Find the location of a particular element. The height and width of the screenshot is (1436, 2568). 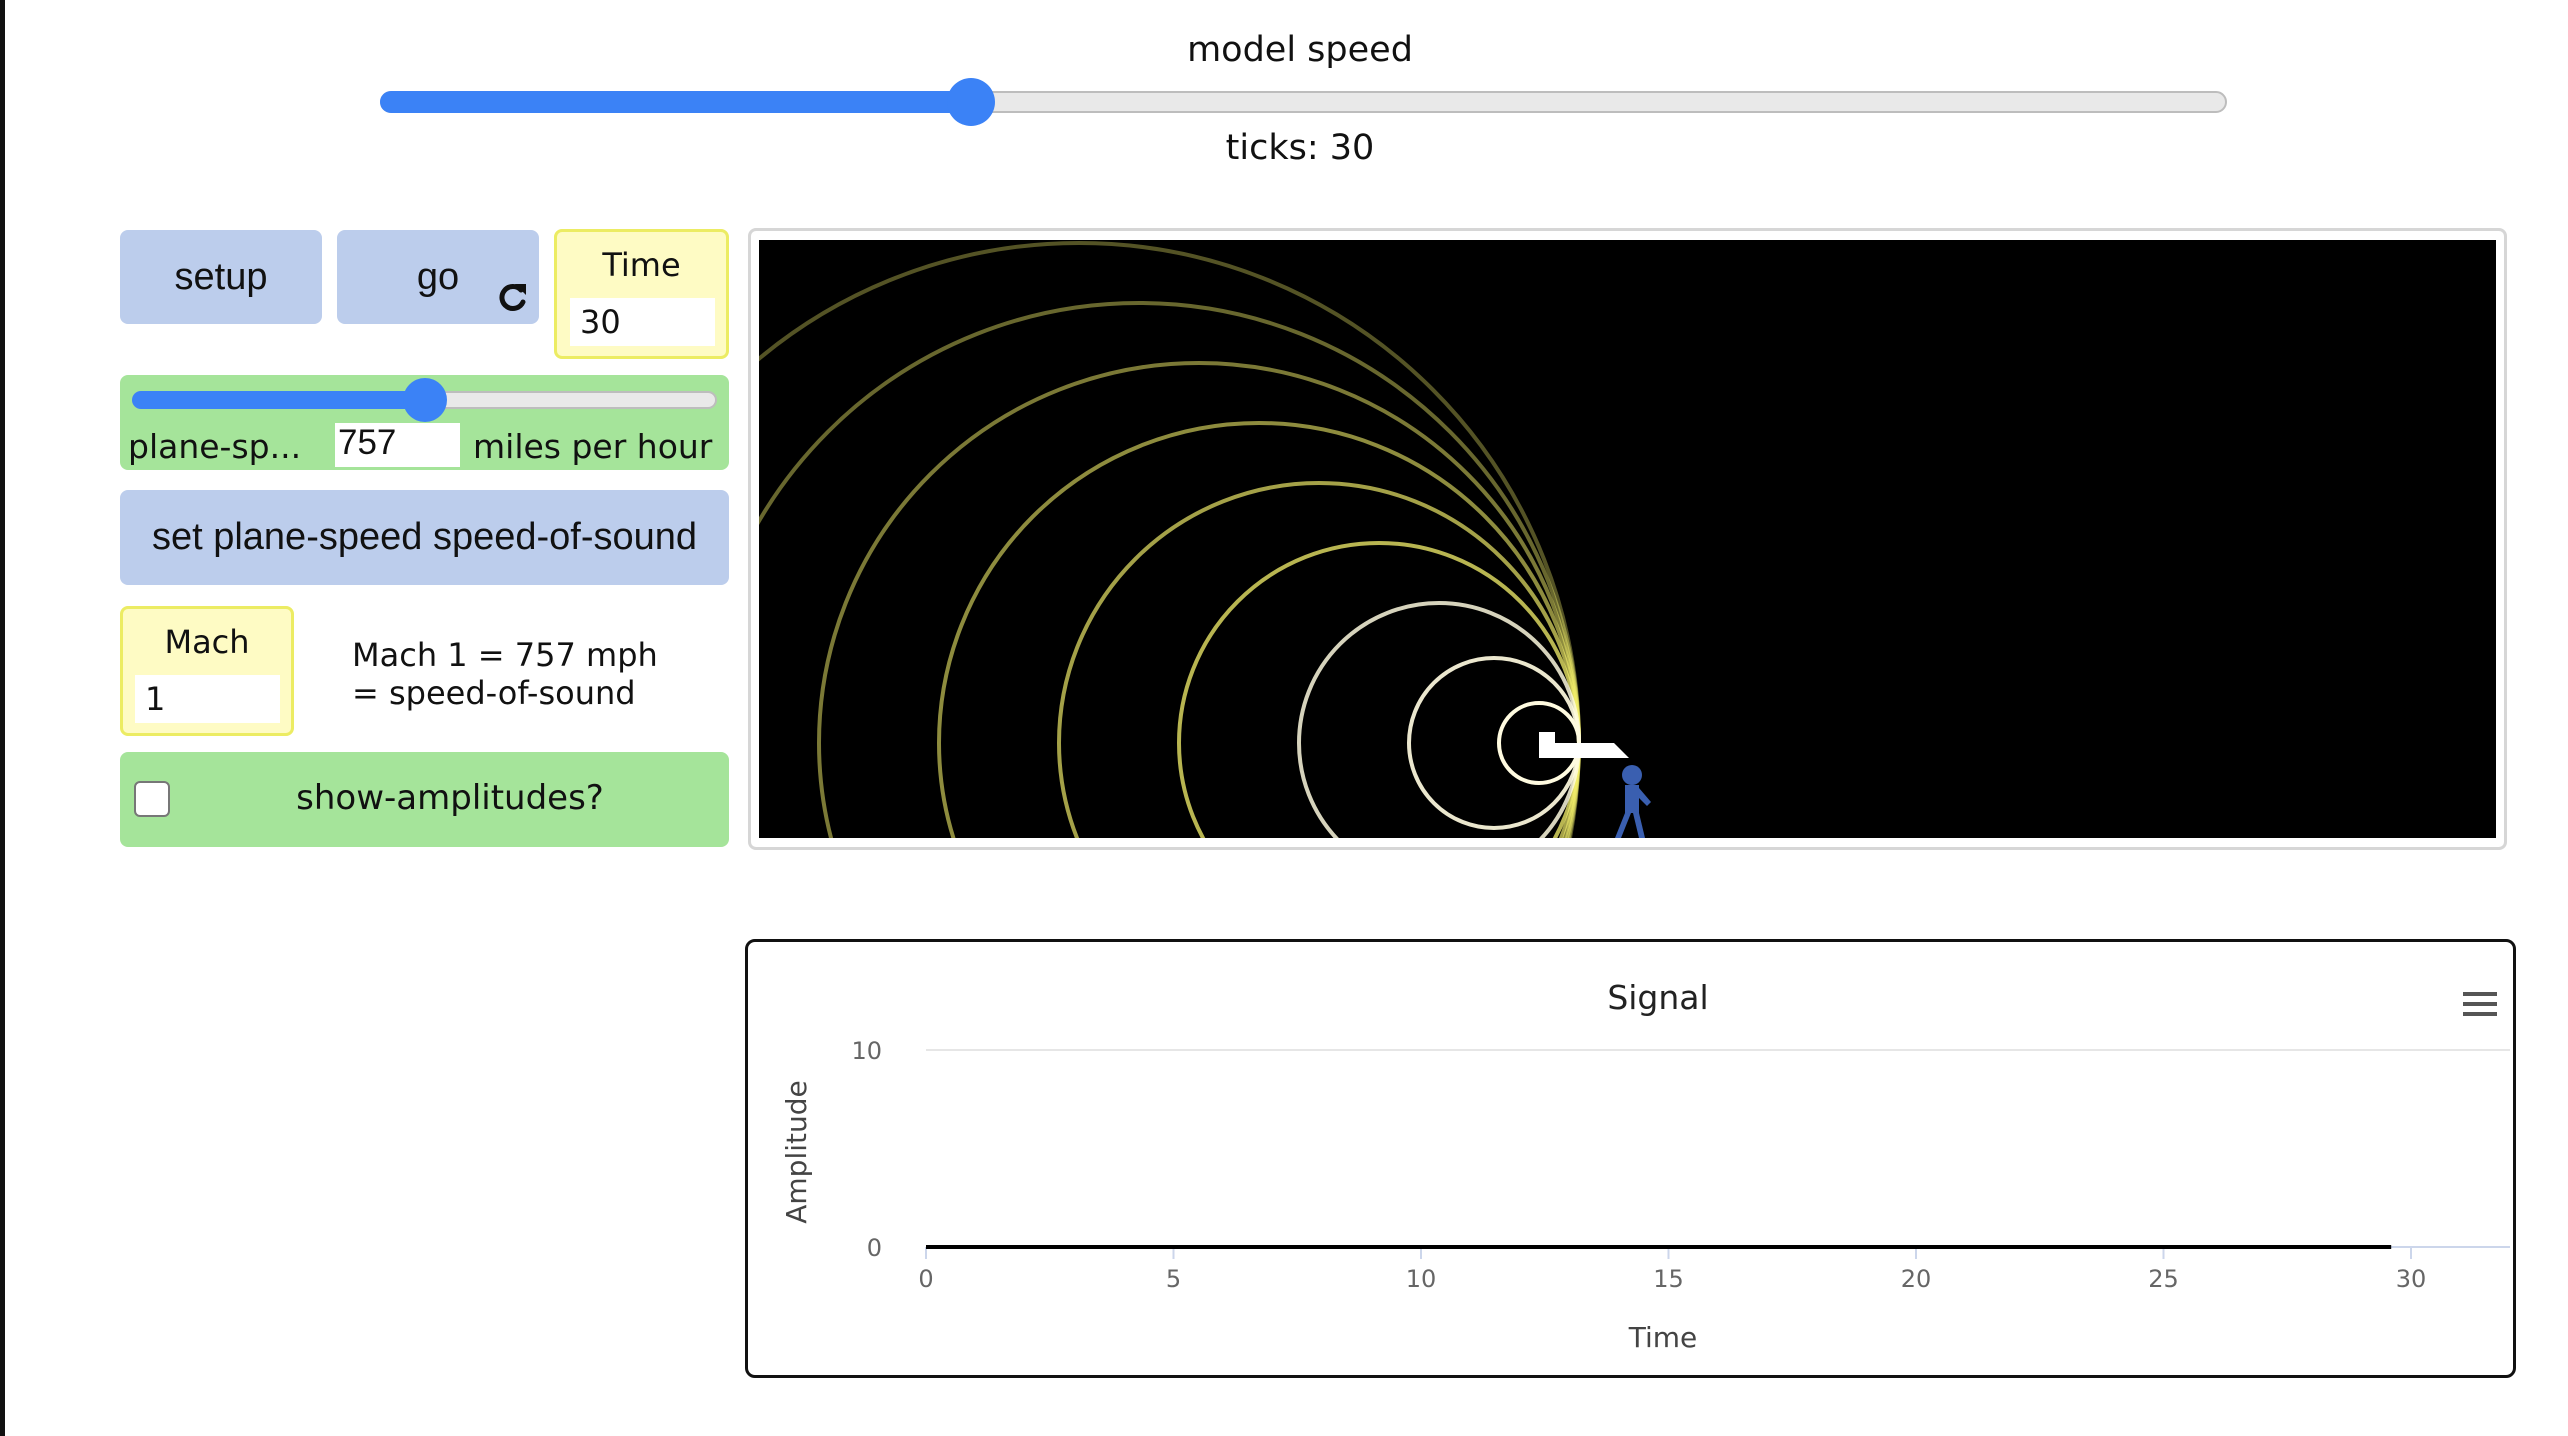

model-speed-slider-thumb is located at coordinates (971, 102).